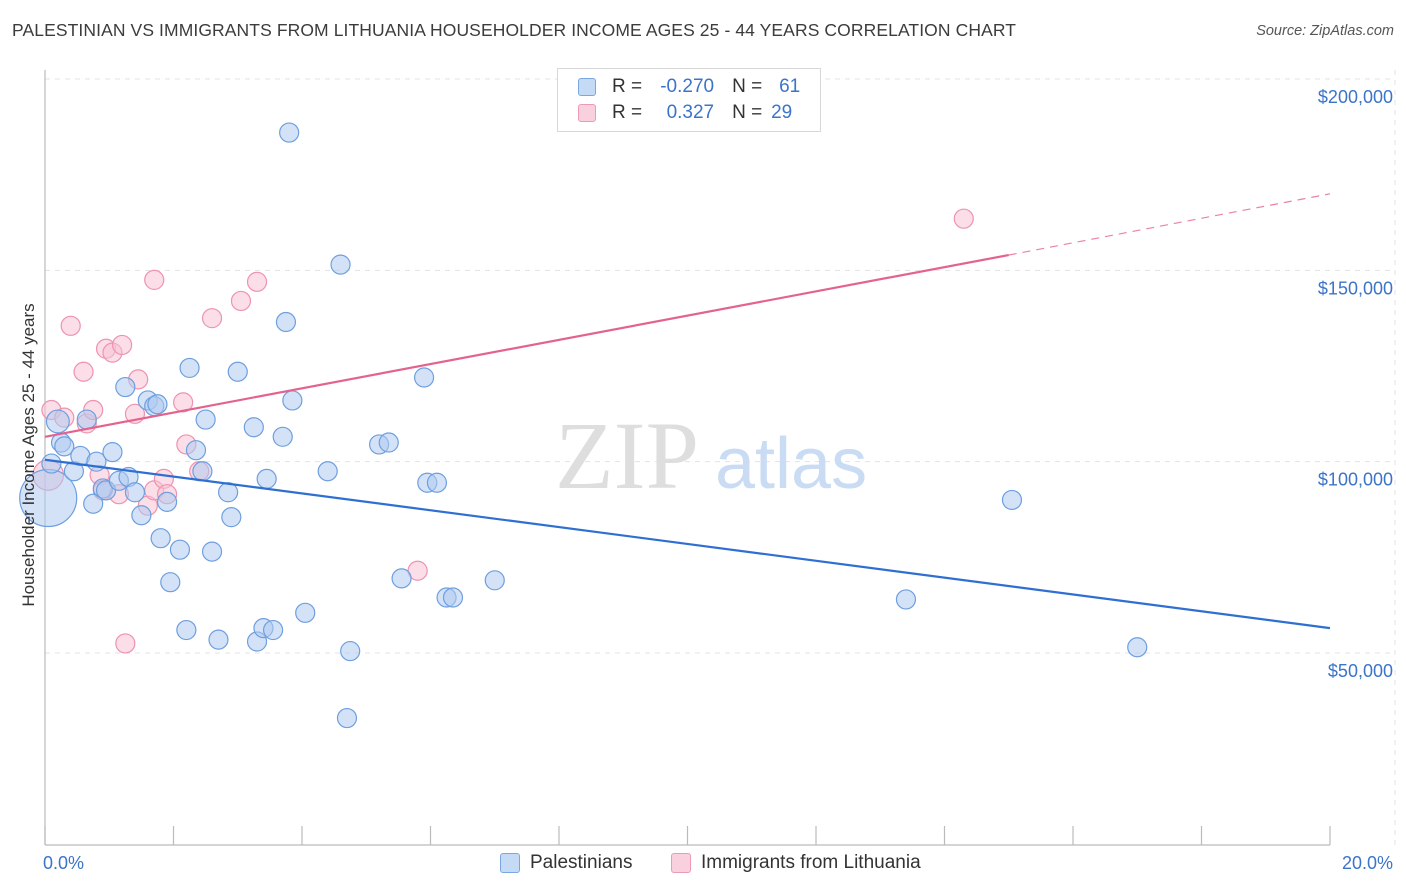 This screenshot has height=892, width=1406. I want to click on x-tick-label: 0.0%, so click(63, 863).